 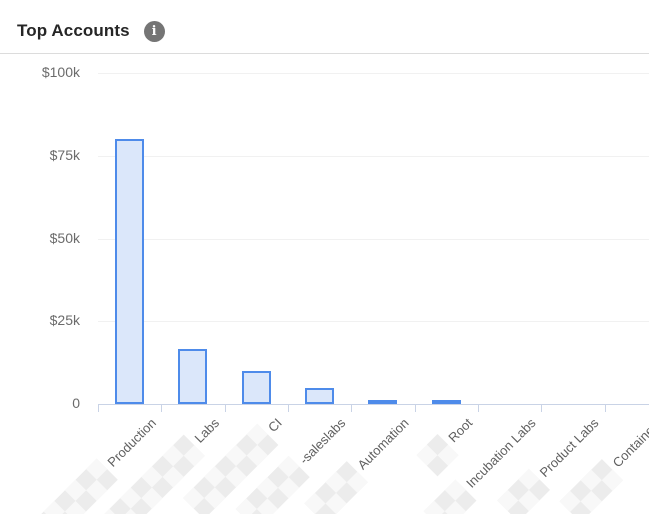 What do you see at coordinates (373, 322) in the screenshot?
I see `gridline-25k` at bounding box center [373, 322].